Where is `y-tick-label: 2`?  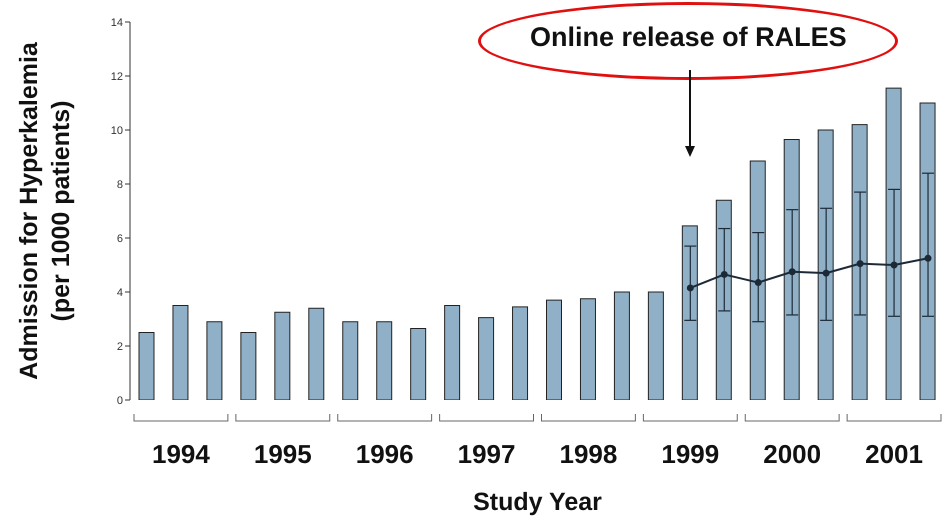 y-tick-label: 2 is located at coordinates (119, 346).